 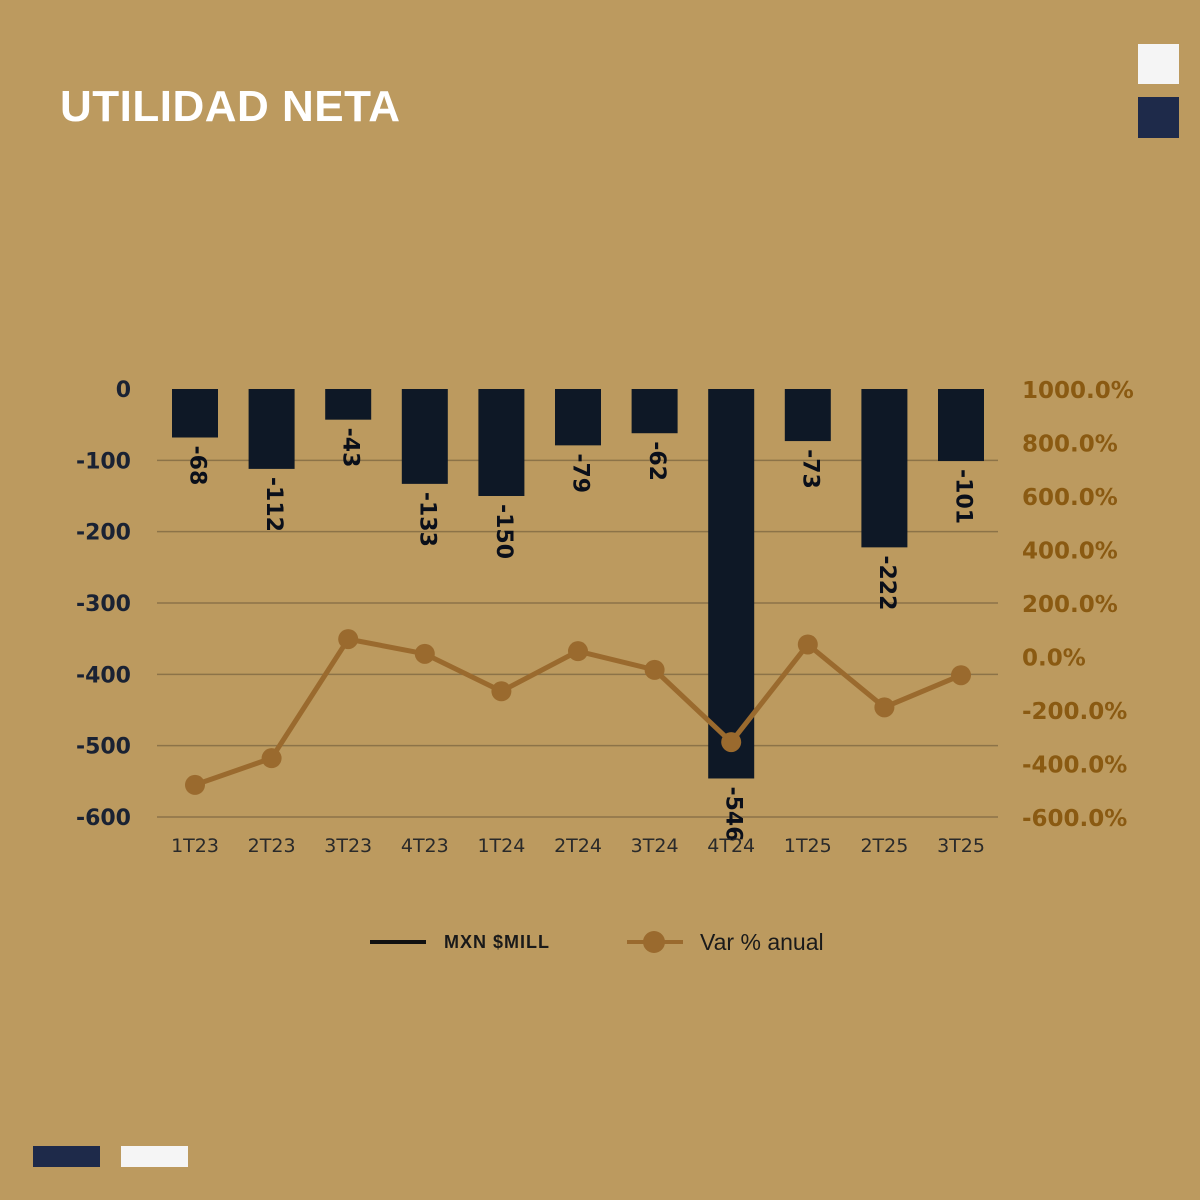 I want to click on x-tick-label: 3T25, so click(x=961, y=846).